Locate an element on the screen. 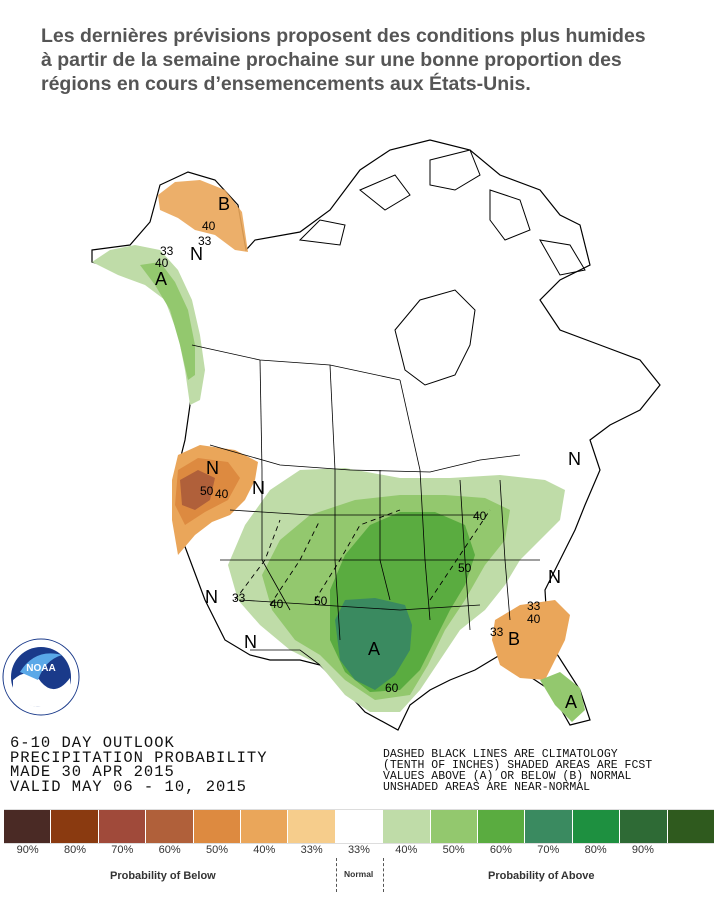  outlook-line: 6-10 DAY OUTLOOK is located at coordinates (92, 743).